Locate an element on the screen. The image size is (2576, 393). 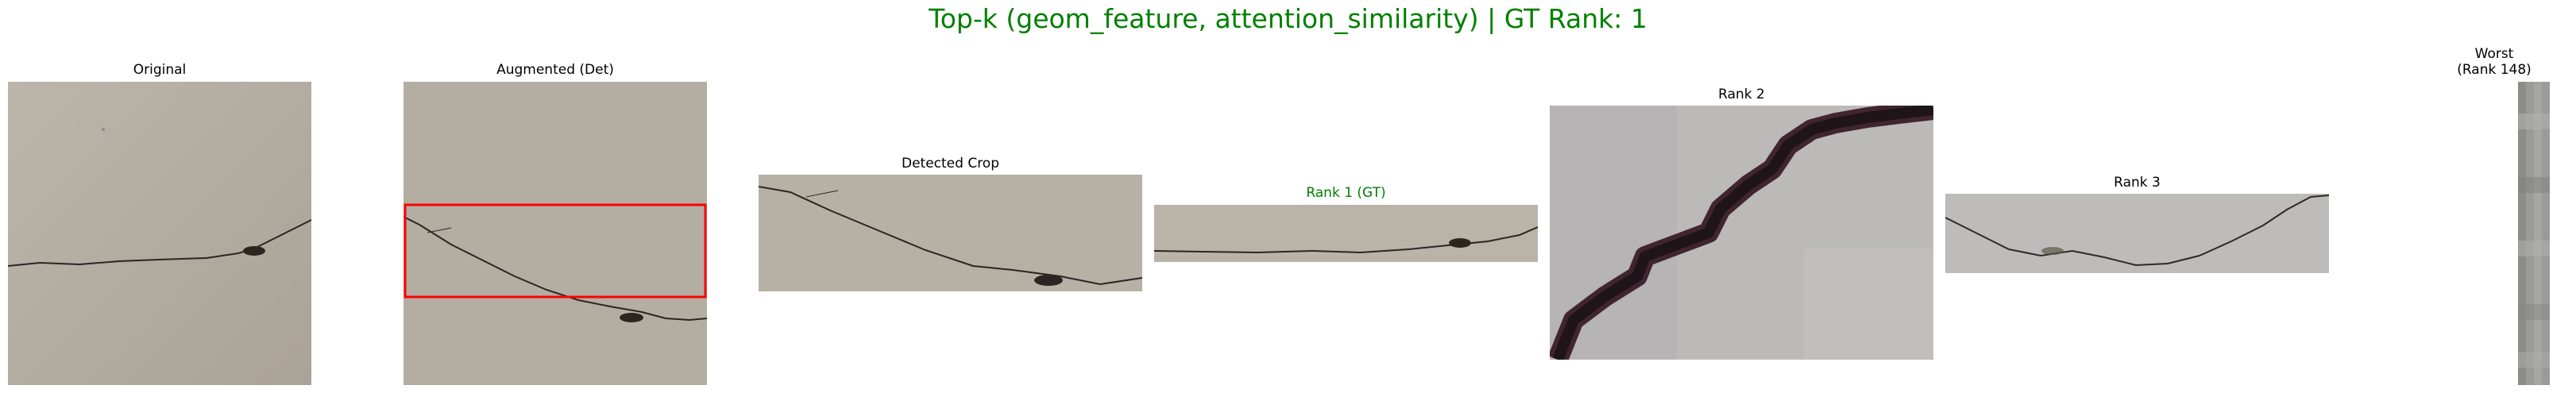
worst-title-line1: Worst is located at coordinates (2494, 54).